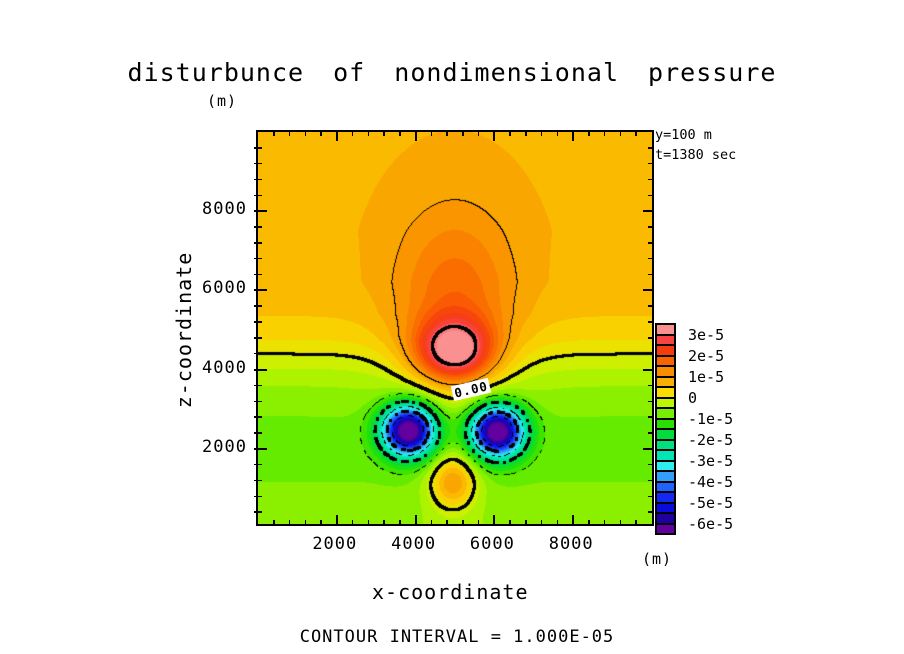  I want to click on contour-interval-caption: CONTOUR INTERVAL = 1.000E-05, so click(457, 637).